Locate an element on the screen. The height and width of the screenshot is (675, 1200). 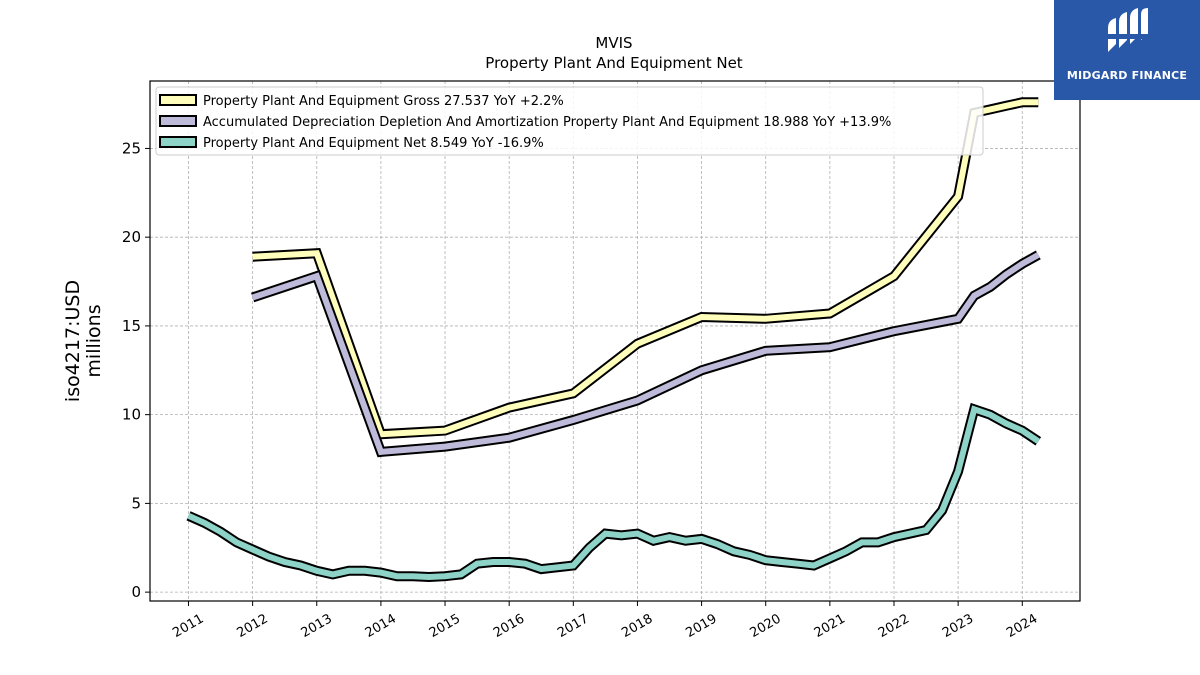
x-tick-label: 2012 is located at coordinates (252, 626).